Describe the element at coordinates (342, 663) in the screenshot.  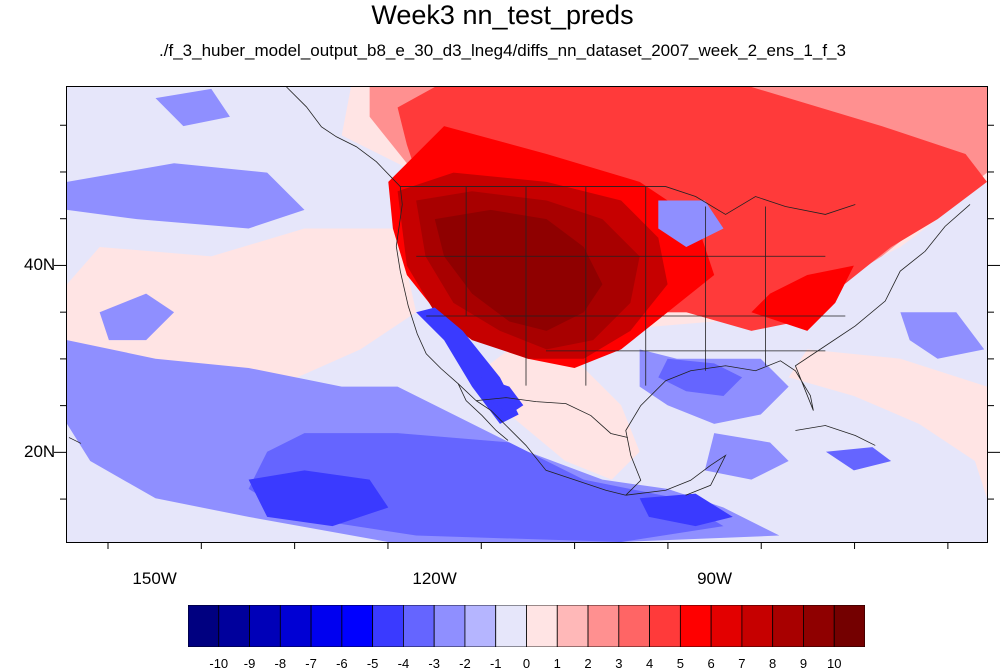
I see `colorbar-label-4: -6` at that location.